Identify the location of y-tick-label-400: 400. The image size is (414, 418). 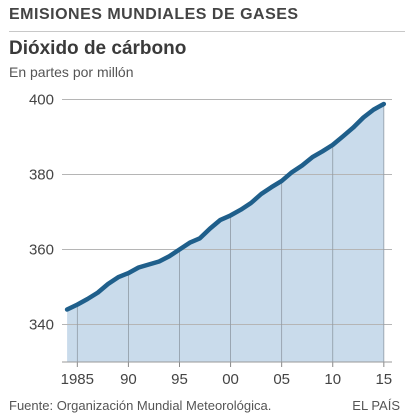
(41, 100).